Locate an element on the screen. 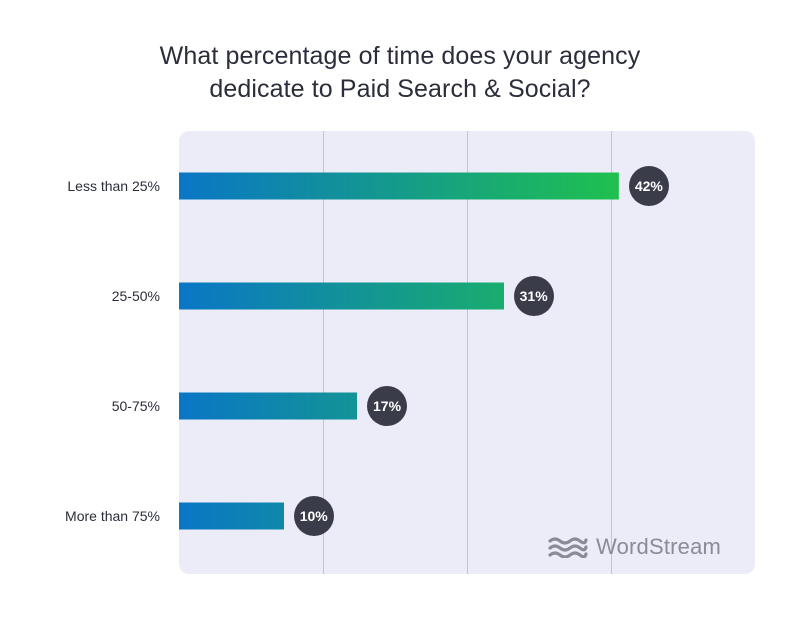  chart-title-line-1: What percentage of time does your agency is located at coordinates (400, 56).